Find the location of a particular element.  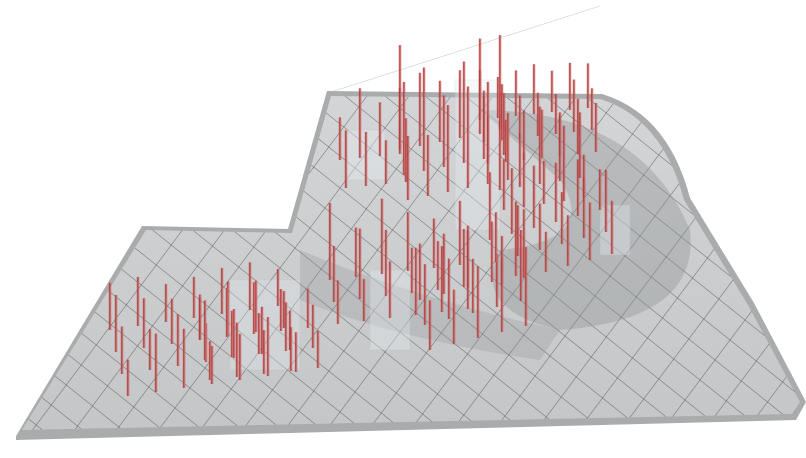

shadow is located at coordinates (585, 220).